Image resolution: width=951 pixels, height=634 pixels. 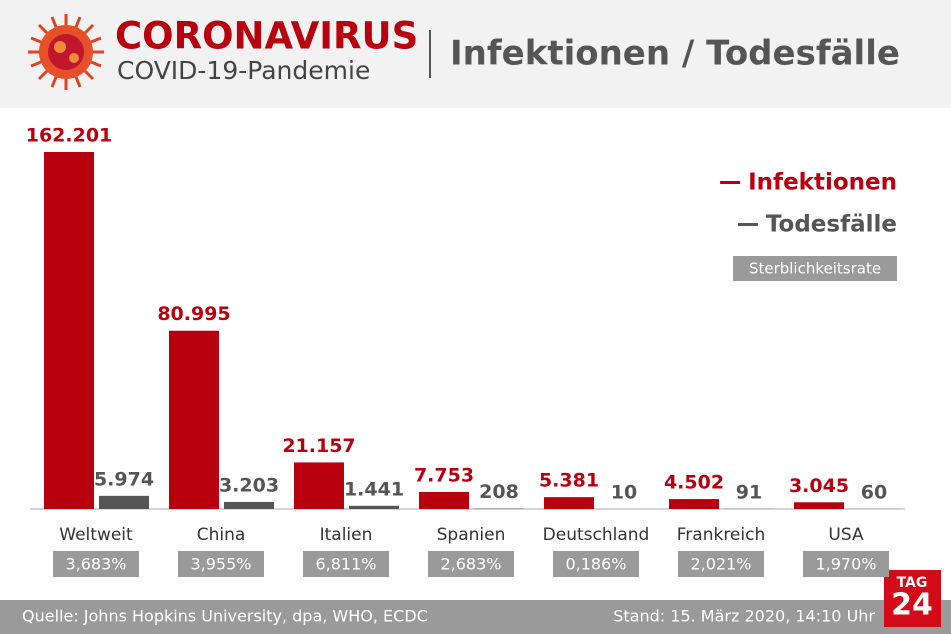 I want to click on rate-label: 2,021%, so click(x=720, y=564).